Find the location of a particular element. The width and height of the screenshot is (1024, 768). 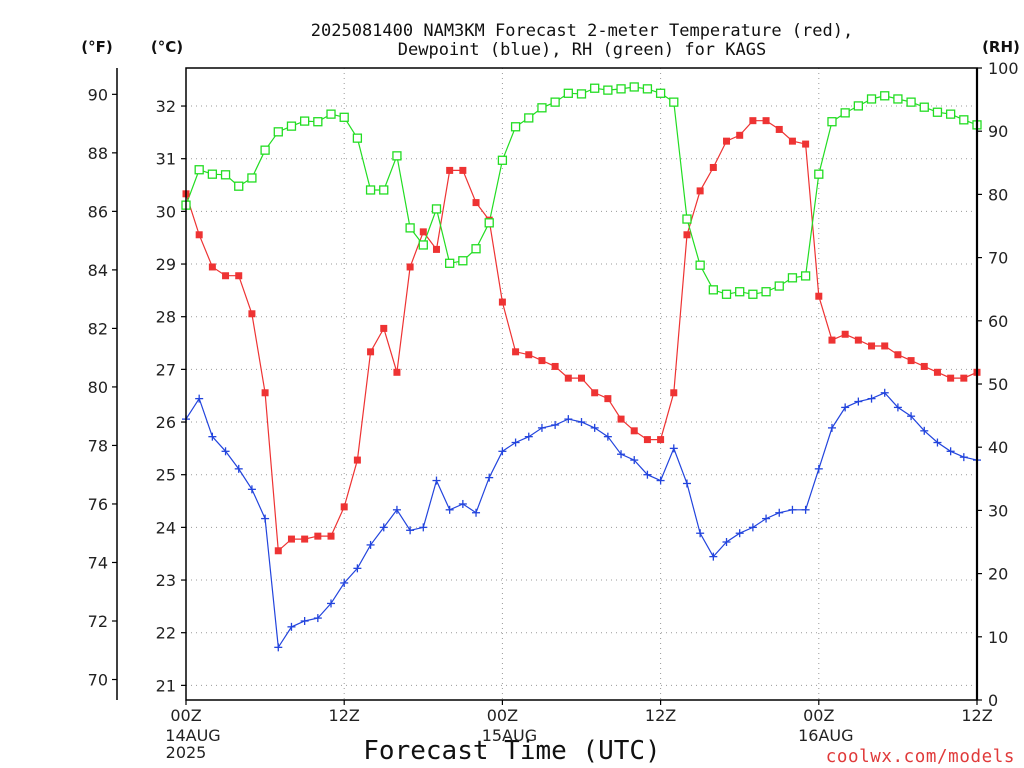

celsius-tick-label: 24 is located at coordinates (166, 527).